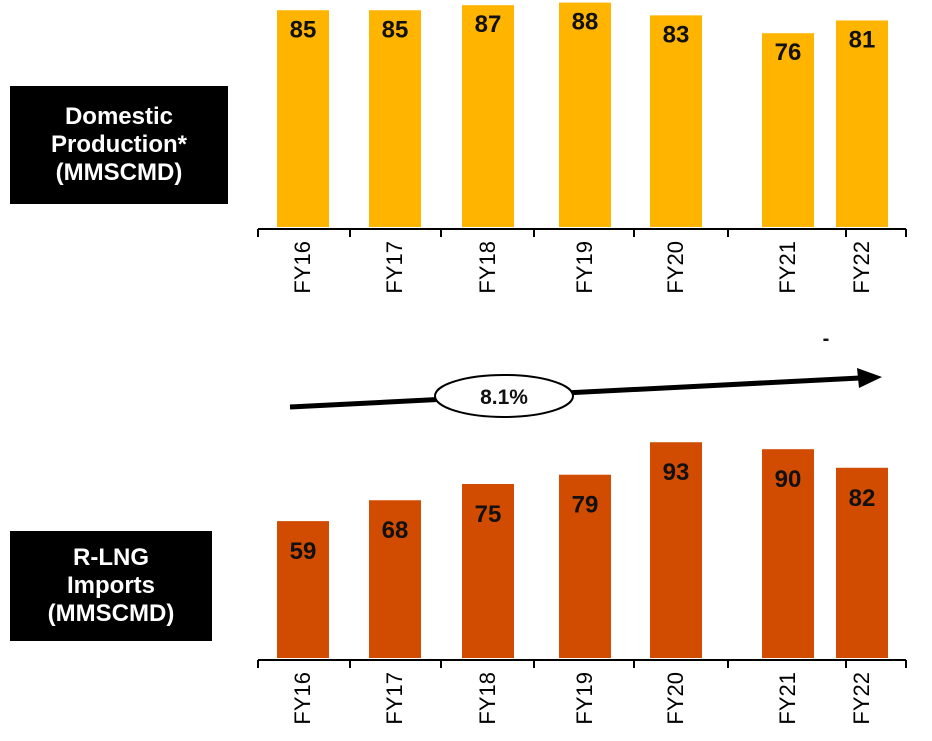 The height and width of the screenshot is (741, 932). What do you see at coordinates (395, 118) in the screenshot?
I see `domestic-production-bar-fy17` at bounding box center [395, 118].